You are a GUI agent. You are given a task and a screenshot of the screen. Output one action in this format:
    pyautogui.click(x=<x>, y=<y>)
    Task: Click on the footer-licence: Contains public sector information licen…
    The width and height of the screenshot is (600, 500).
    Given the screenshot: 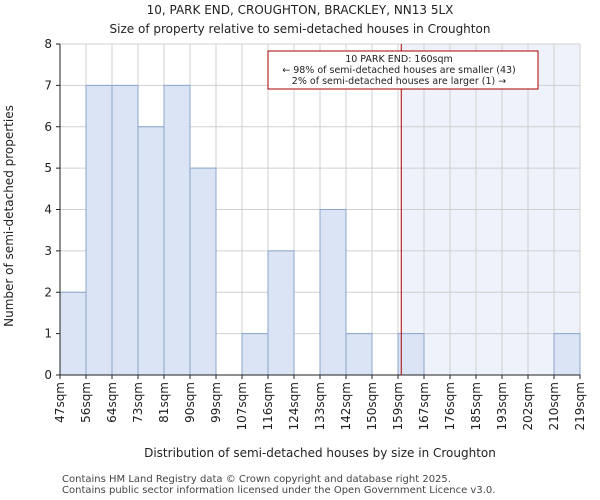 What is the action you would take?
    pyautogui.click(x=279, y=490)
    